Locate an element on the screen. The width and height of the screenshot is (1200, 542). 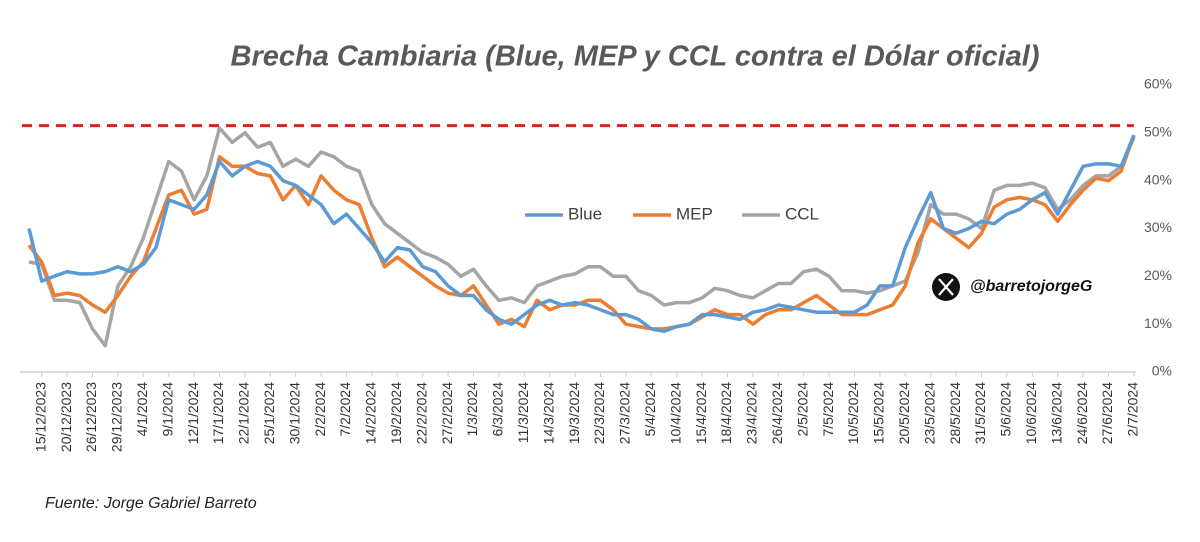
x-tick-label: 23/5/2024 is located at coordinates (929, 413).